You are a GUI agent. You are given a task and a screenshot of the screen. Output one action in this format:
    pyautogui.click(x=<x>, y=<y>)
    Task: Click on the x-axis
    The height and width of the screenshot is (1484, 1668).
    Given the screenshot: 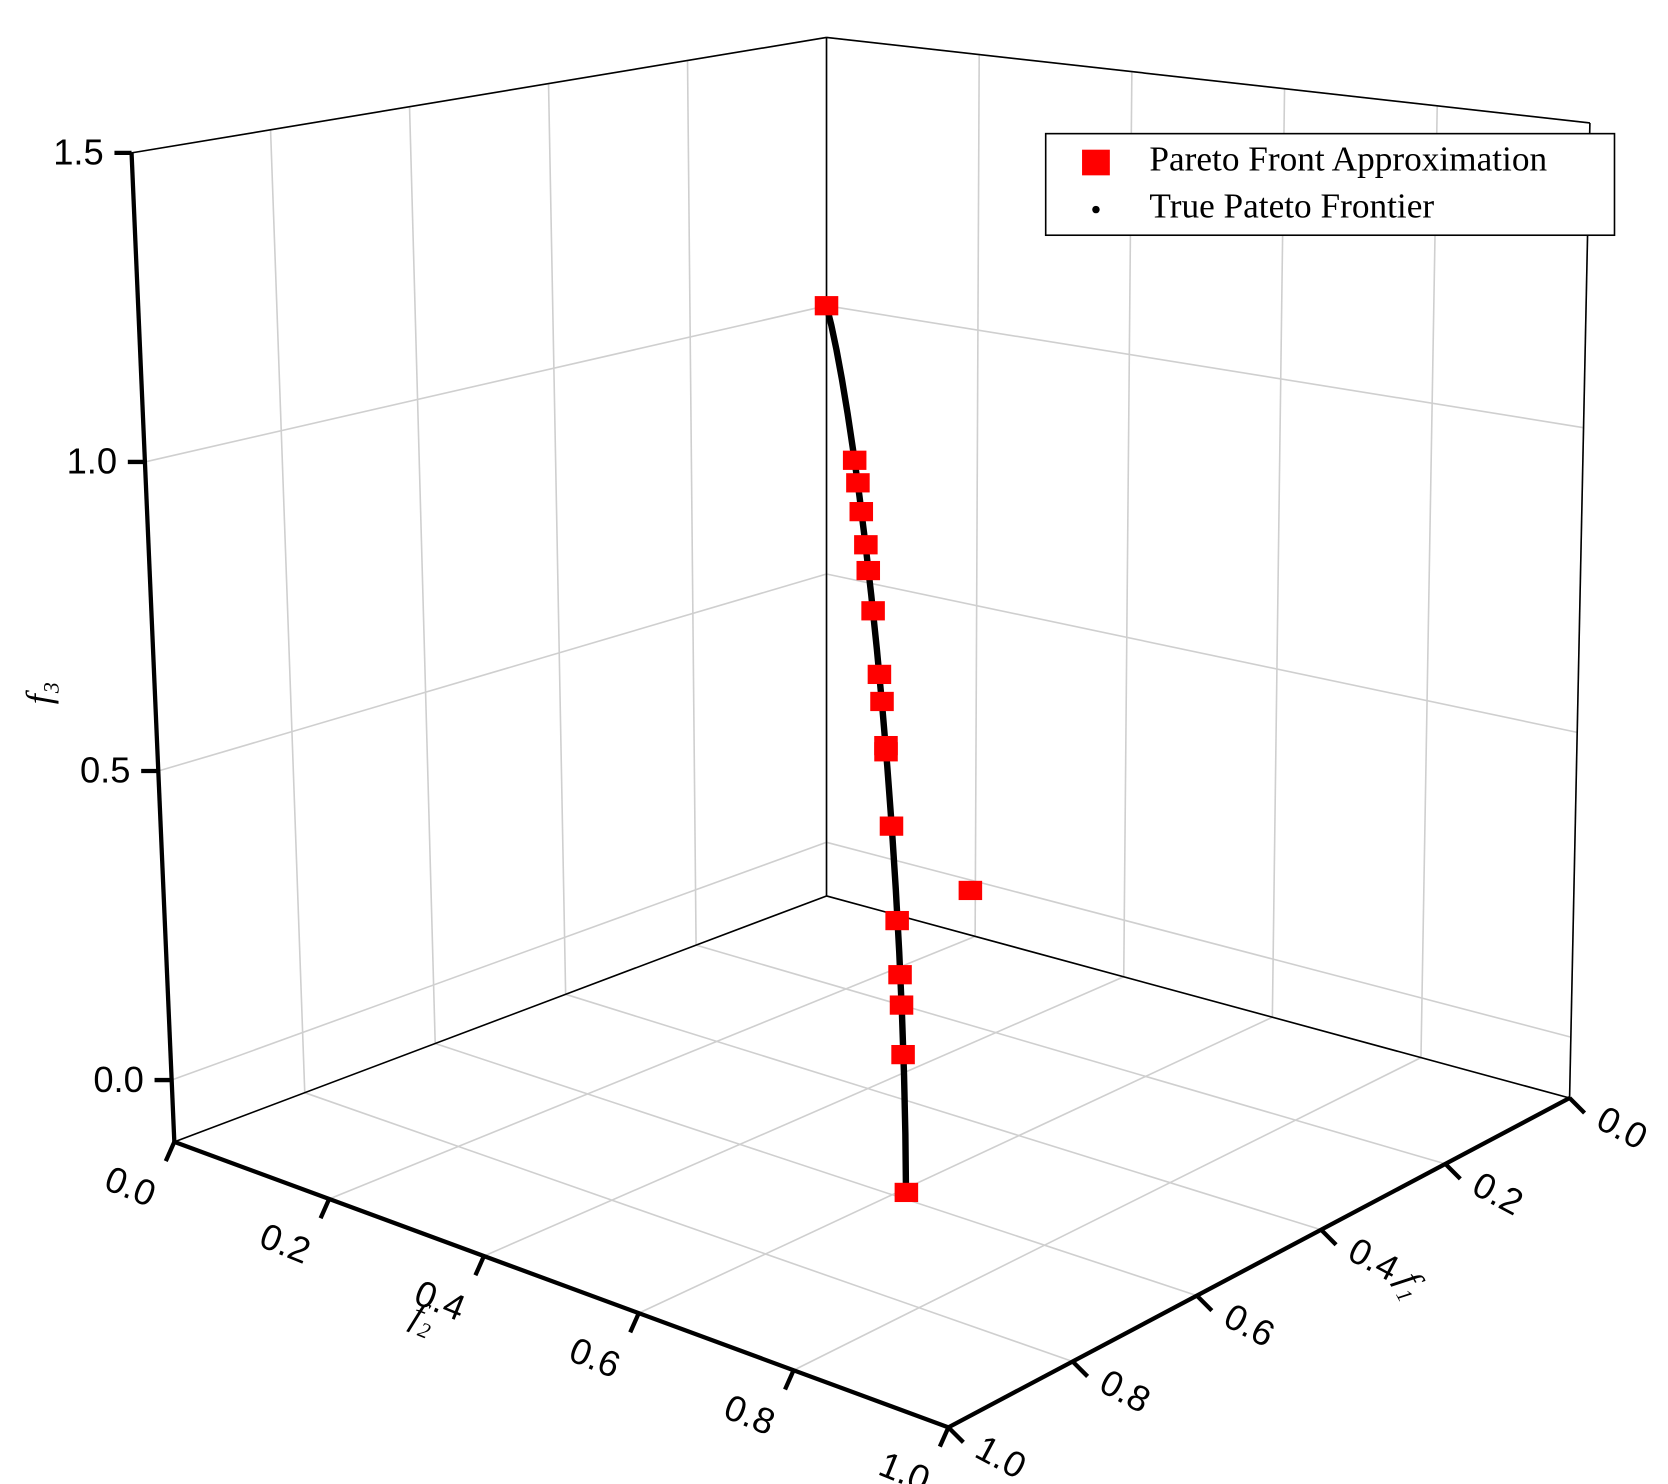 What is the action you would take?
    pyautogui.click(x=1259, y=1263)
    